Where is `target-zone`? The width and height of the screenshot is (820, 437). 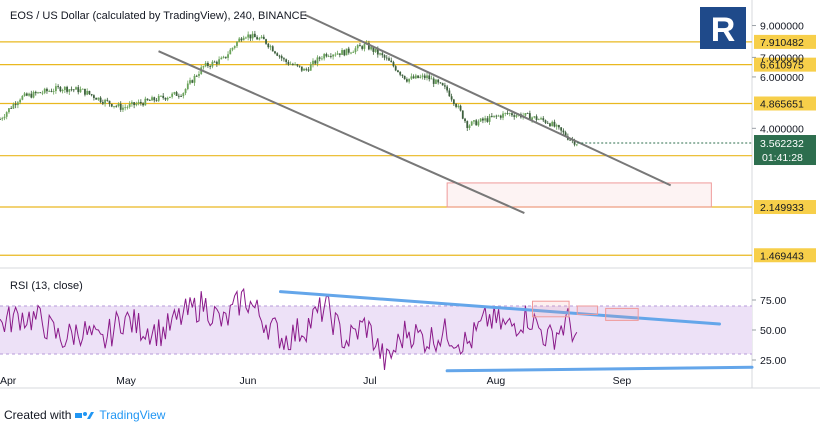
target-zone is located at coordinates (579, 195).